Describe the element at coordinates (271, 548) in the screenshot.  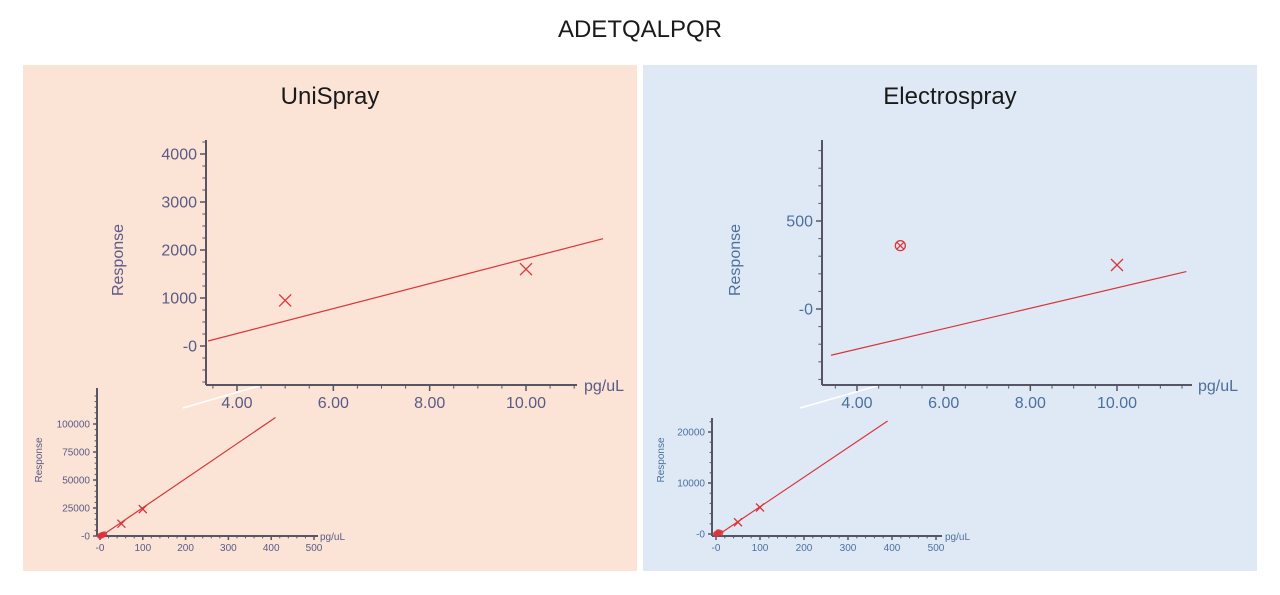
I see `unispray-inset-x-tick-label: 400` at that location.